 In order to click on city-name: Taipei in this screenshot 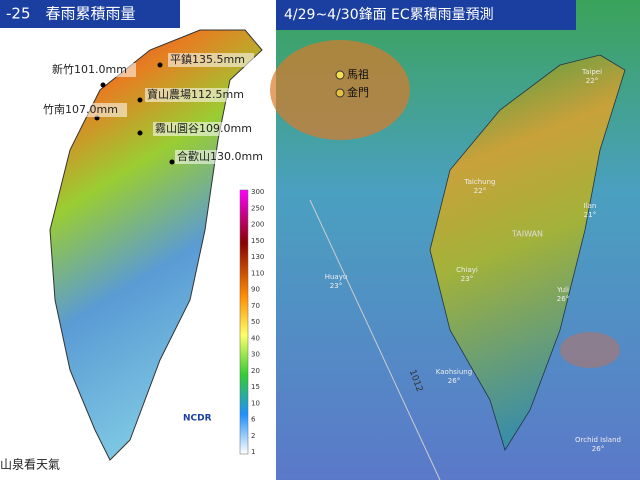, I will do `click(591, 72)`.